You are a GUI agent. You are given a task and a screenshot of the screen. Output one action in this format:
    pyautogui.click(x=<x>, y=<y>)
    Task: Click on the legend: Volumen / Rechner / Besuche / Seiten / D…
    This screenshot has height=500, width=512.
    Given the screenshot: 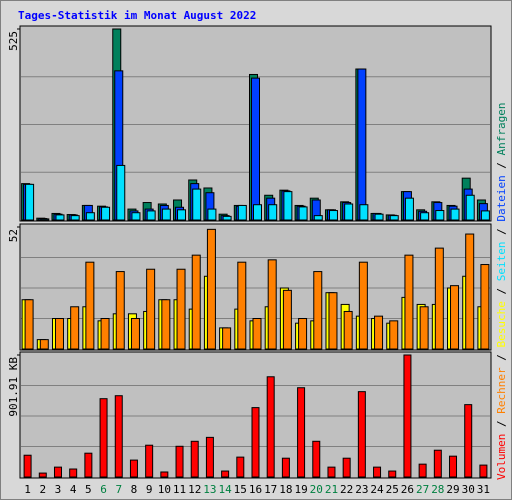 What is the action you would take?
    pyautogui.click(x=501, y=291)
    